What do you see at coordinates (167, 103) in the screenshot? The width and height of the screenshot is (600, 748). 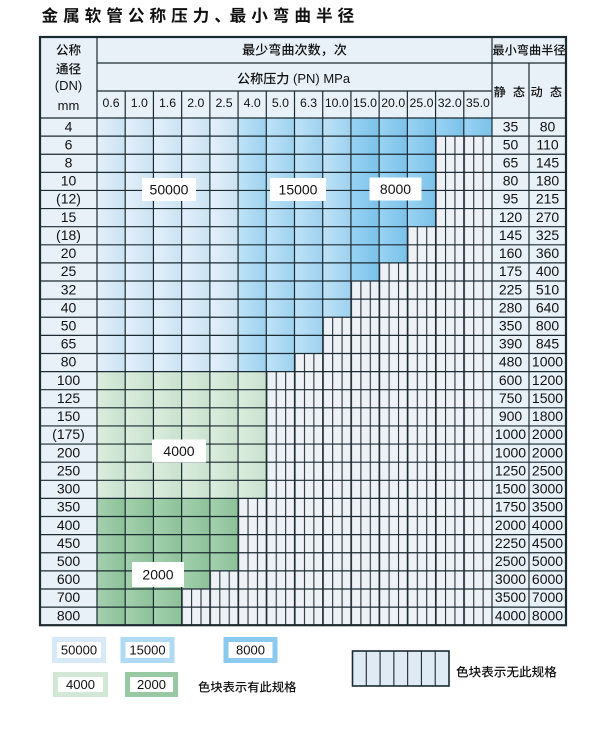 I see `svg-text: 1.6` at bounding box center [167, 103].